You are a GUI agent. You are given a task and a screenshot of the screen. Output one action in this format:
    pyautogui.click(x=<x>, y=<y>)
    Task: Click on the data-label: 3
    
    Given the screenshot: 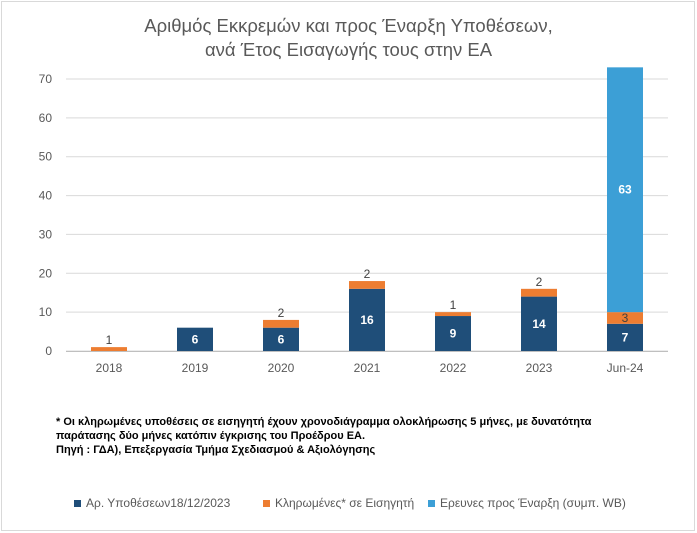 What is the action you would take?
    pyautogui.click(x=625, y=318)
    